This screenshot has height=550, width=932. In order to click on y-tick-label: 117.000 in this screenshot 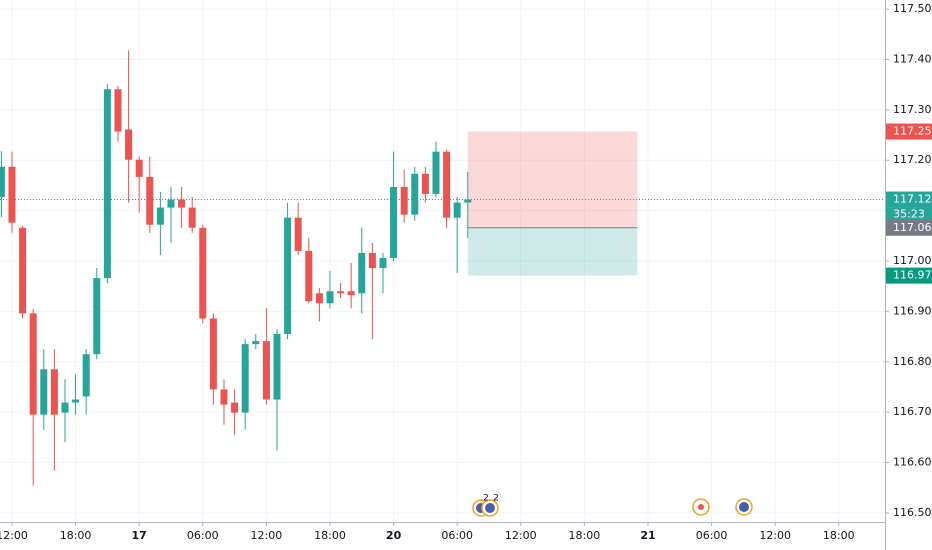, I will do `click(912, 260)`.